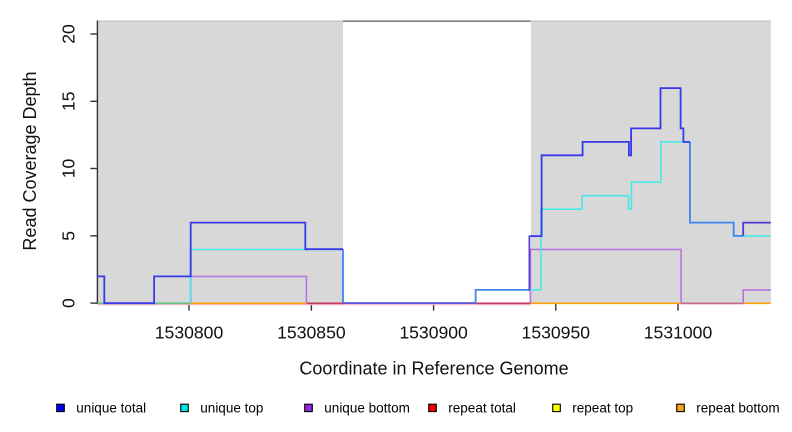 This screenshot has height=432, width=792. What do you see at coordinates (69, 169) in the screenshot?
I see `svg-text: 10` at bounding box center [69, 169].